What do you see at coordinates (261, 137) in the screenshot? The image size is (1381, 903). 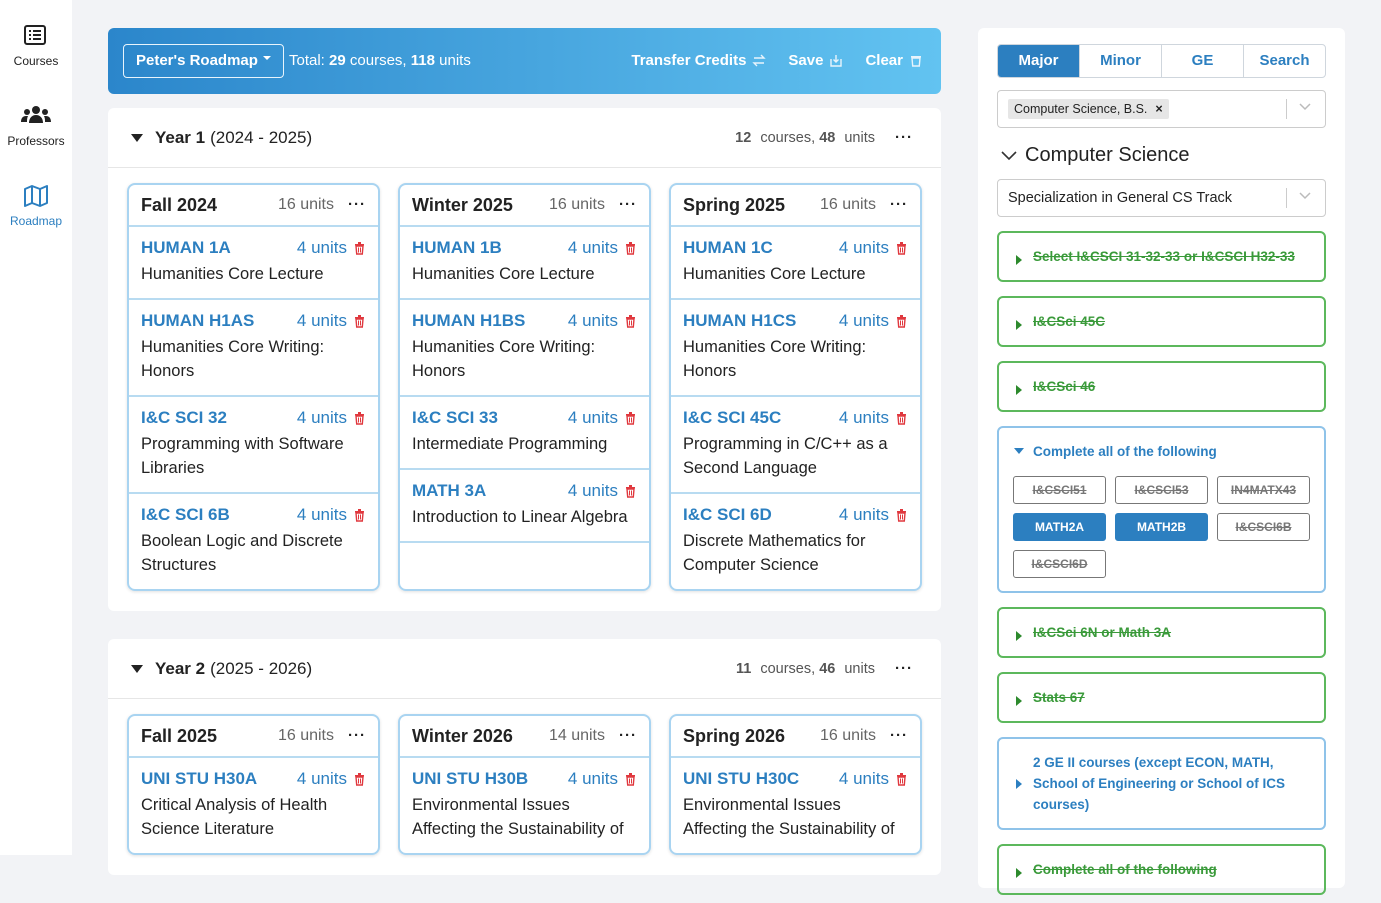 I see `year-range: (2024 - 2025)` at bounding box center [261, 137].